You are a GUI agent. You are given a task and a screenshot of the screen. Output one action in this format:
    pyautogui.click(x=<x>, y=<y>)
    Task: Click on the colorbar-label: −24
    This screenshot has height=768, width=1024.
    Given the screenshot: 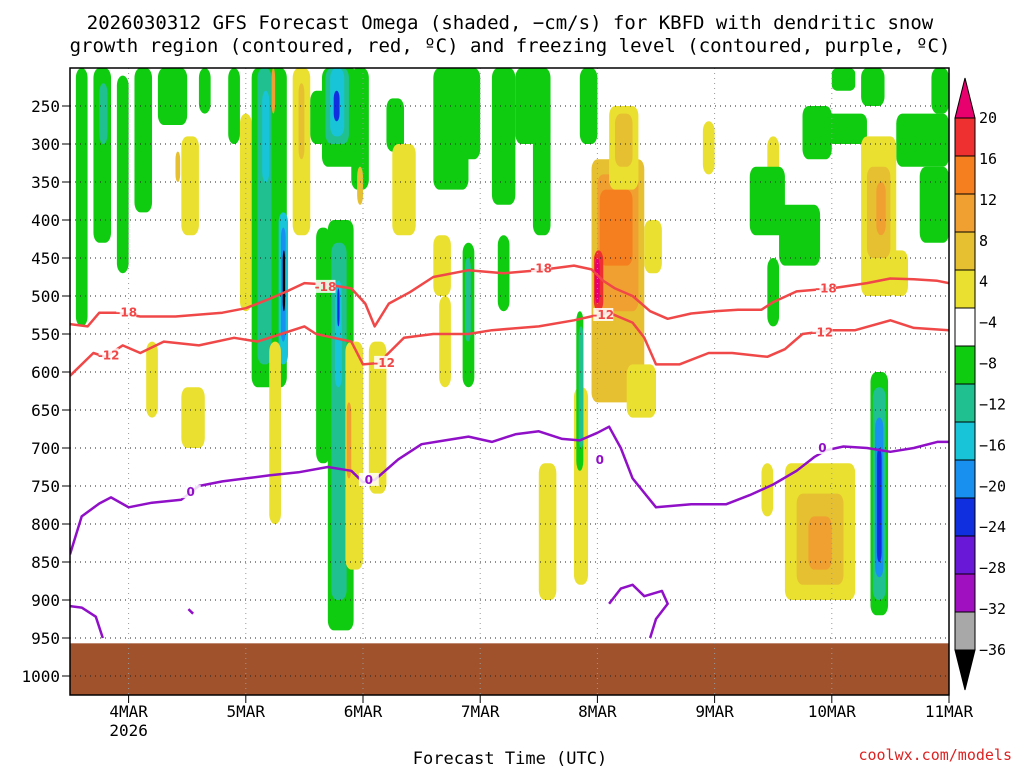 What is the action you would take?
    pyautogui.click(x=992, y=527)
    